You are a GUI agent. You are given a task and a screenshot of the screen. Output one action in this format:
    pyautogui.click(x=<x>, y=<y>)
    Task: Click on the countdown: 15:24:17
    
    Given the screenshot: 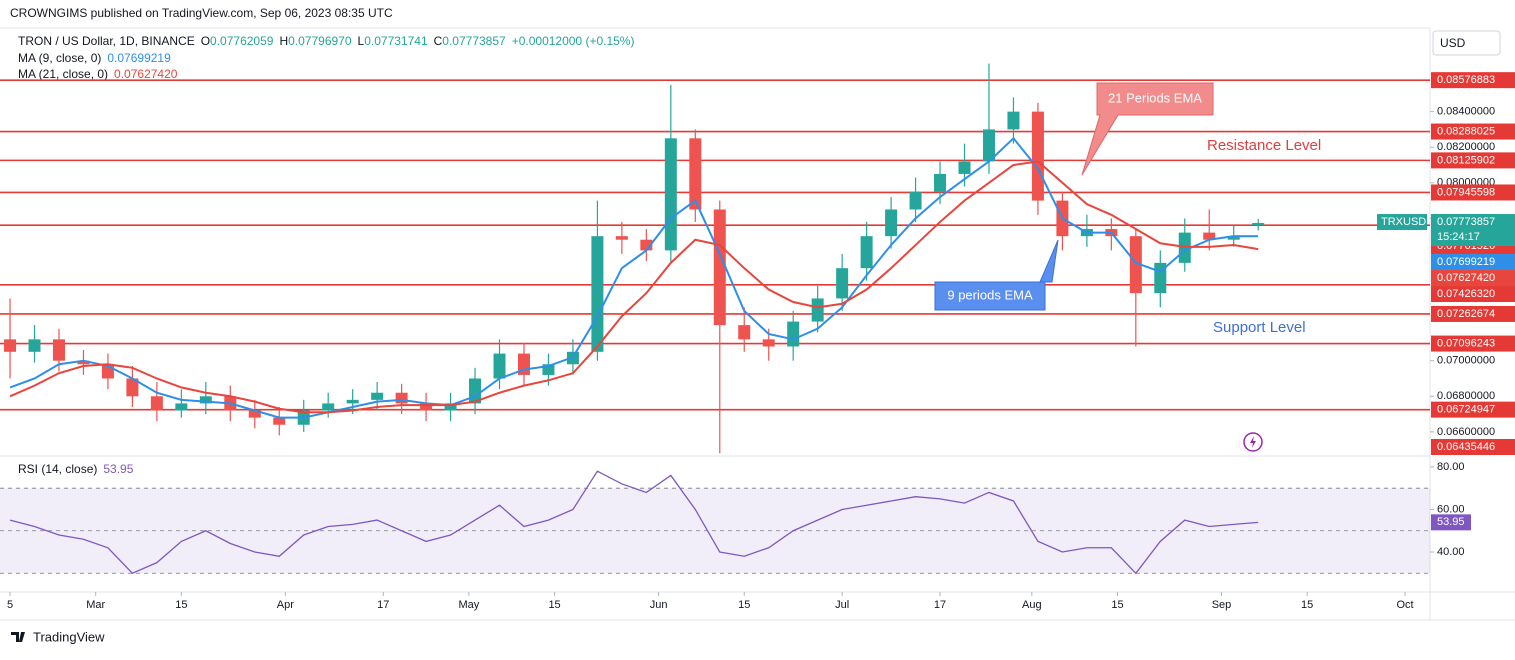 What is the action you would take?
    pyautogui.click(x=1458, y=237)
    